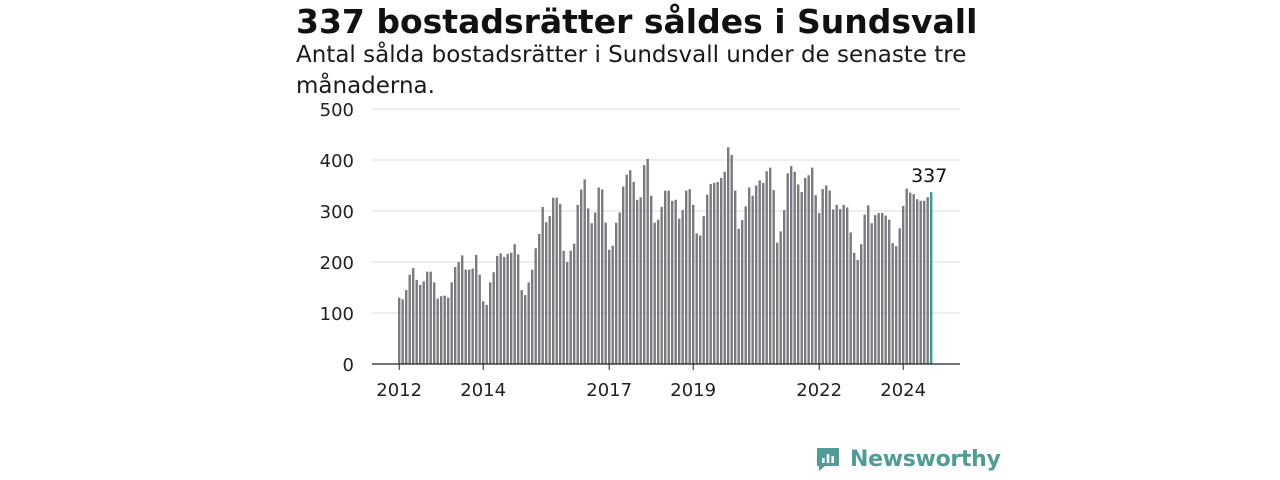 The image size is (1280, 480). I want to click on x-tick-label: 2022, so click(819, 390).